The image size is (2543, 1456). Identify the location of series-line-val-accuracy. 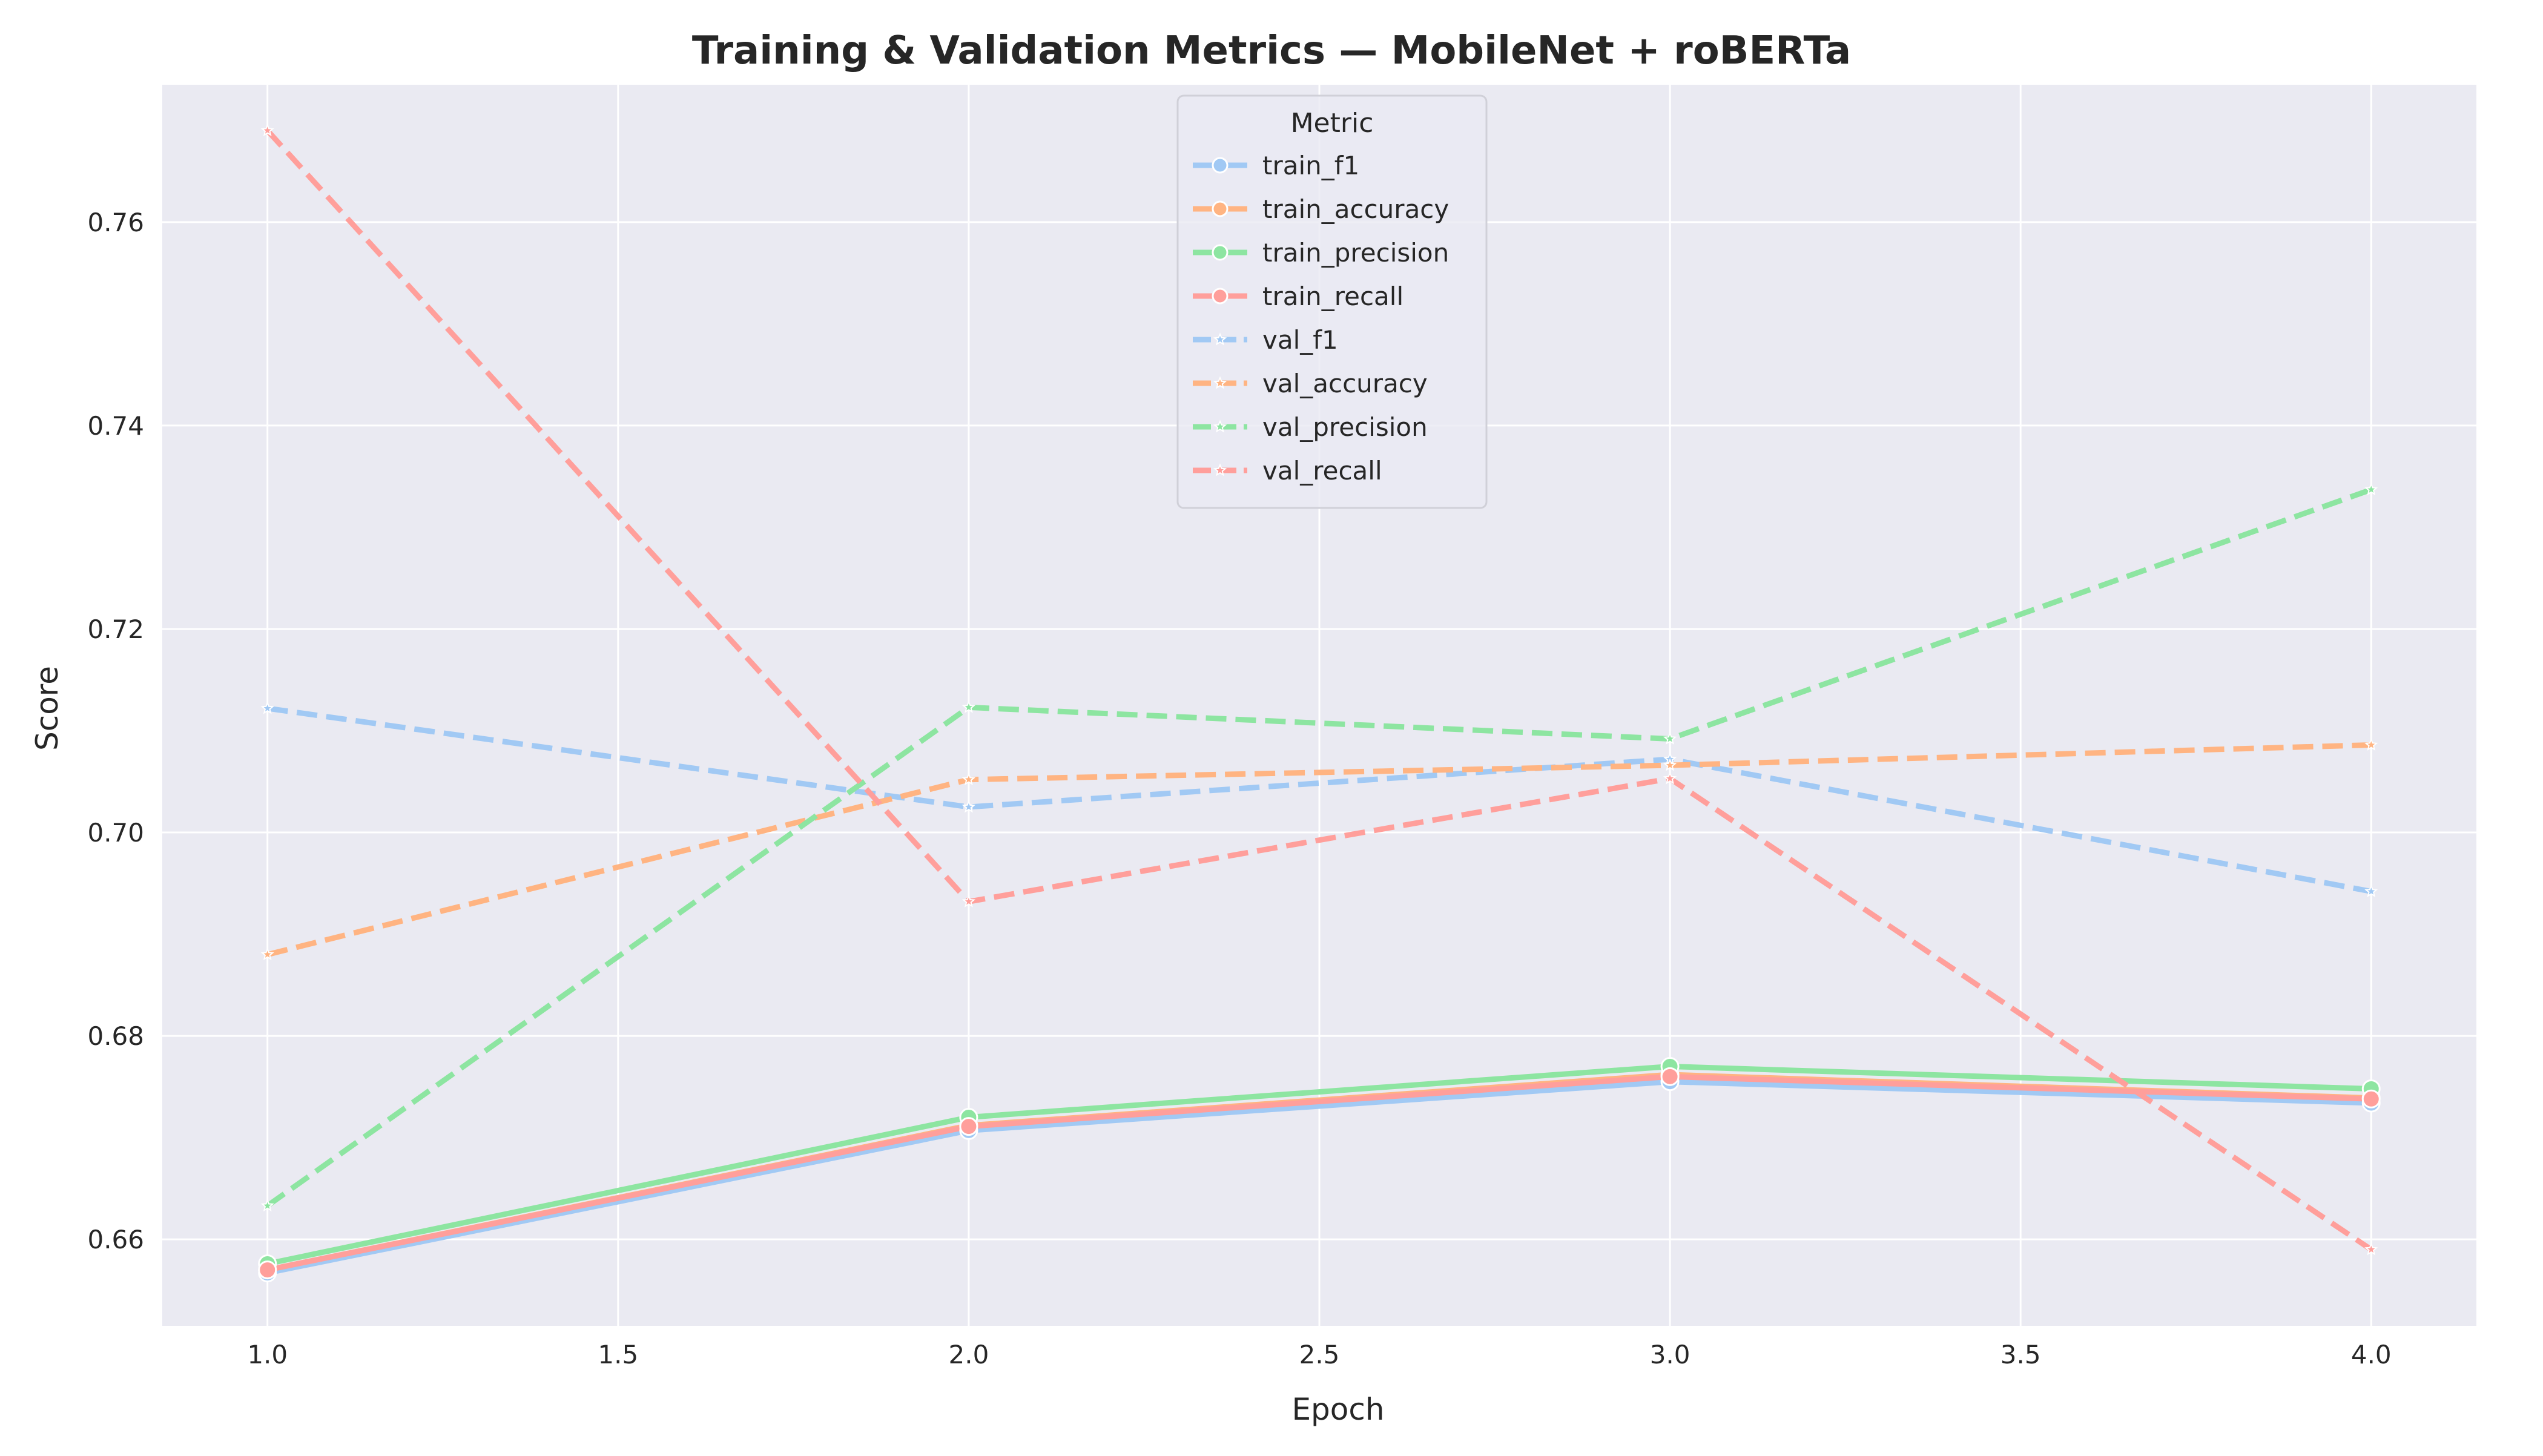
(1319, 850).